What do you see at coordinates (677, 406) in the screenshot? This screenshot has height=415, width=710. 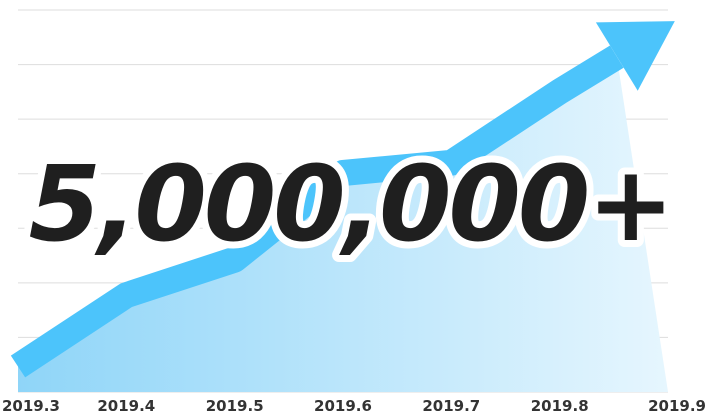 I see `x-tick-label: 2019.9` at bounding box center [677, 406].